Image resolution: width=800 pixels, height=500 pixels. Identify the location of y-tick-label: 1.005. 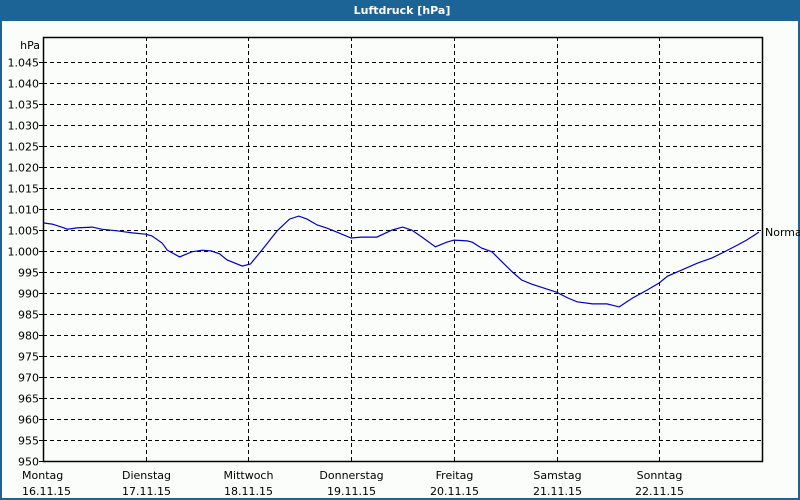
(24, 231).